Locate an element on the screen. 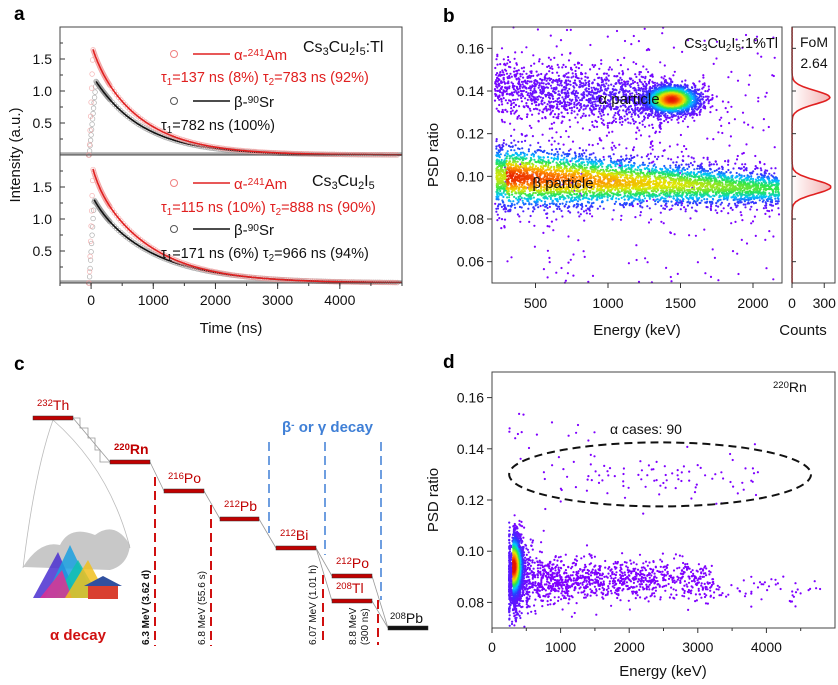 The image size is (838, 685). x-tick-label: 0 is located at coordinates (91, 300).